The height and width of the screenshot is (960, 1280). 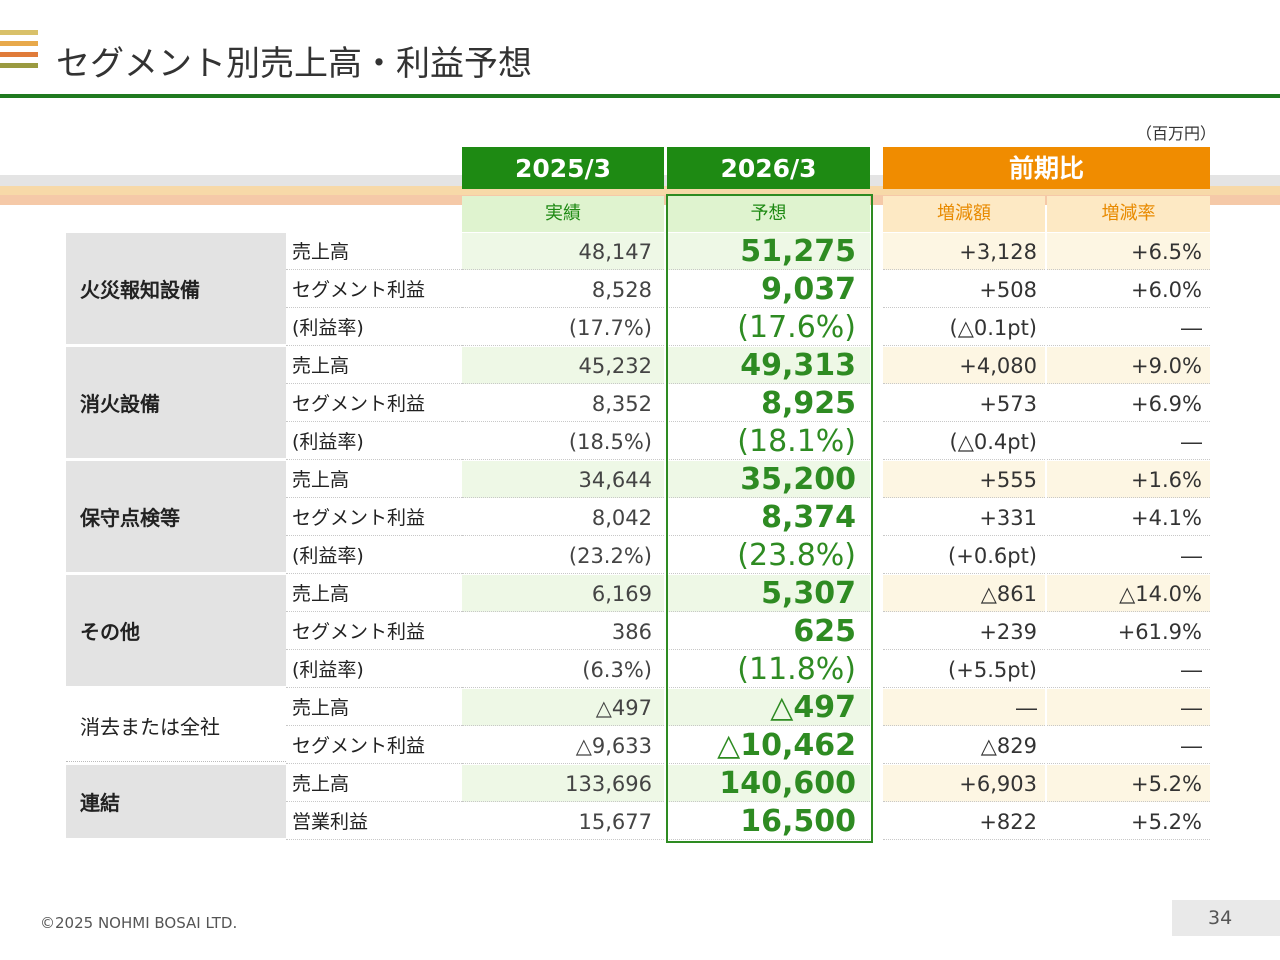 I want to click on logo-stripes-icon, so click(x=19, y=52).